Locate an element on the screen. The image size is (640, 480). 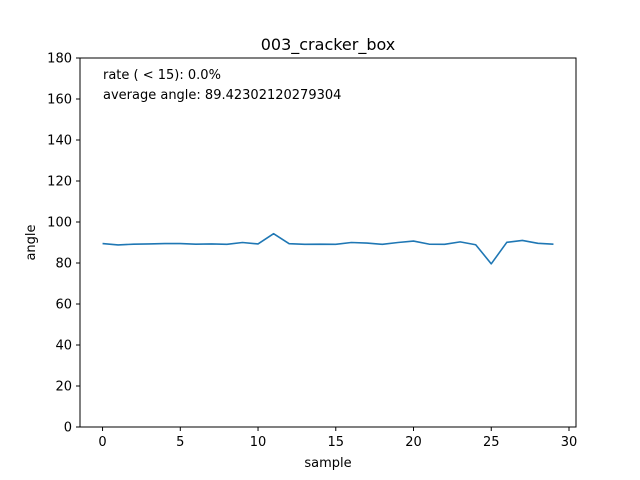
annotation-rate: rate ( < 15): 0.0% is located at coordinates (162, 75).